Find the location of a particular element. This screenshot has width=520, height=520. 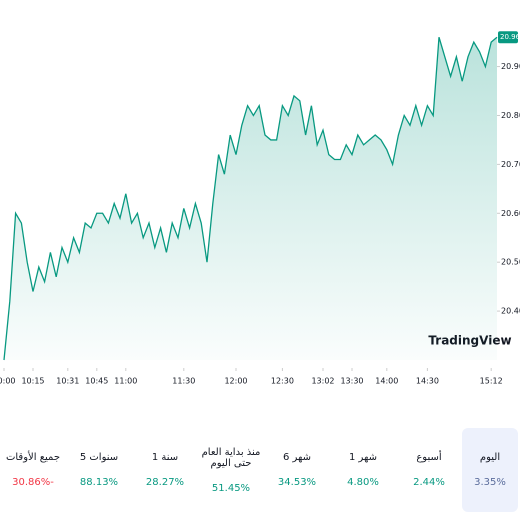

x-tick-label: 14:30 is located at coordinates (427, 381).